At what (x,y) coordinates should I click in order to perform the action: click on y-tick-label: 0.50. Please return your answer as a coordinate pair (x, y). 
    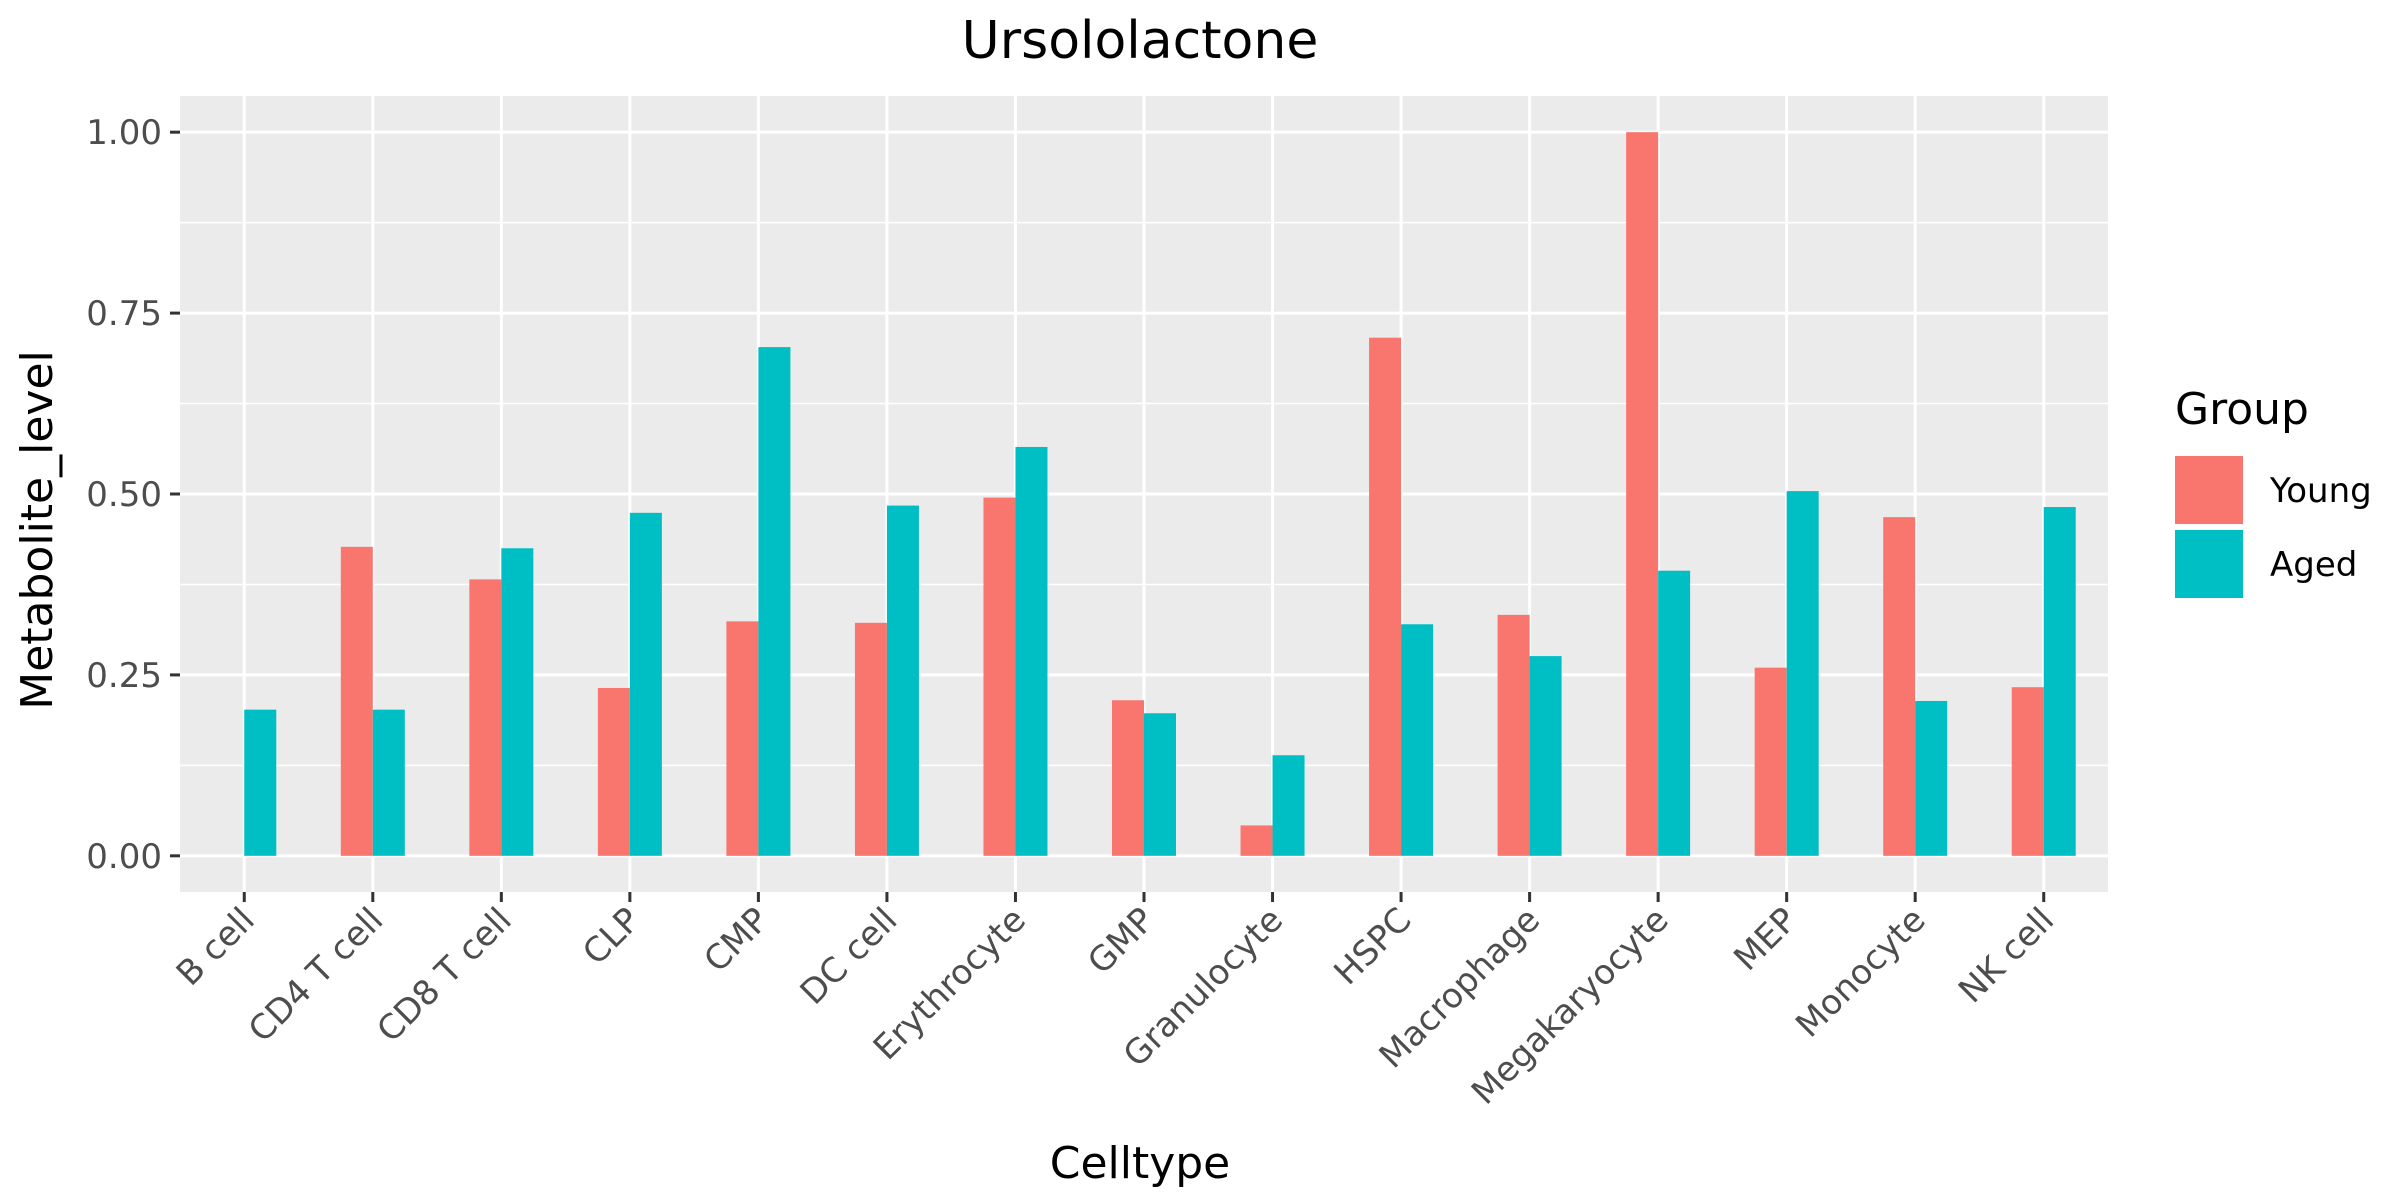
    Looking at the image, I should click on (124, 495).